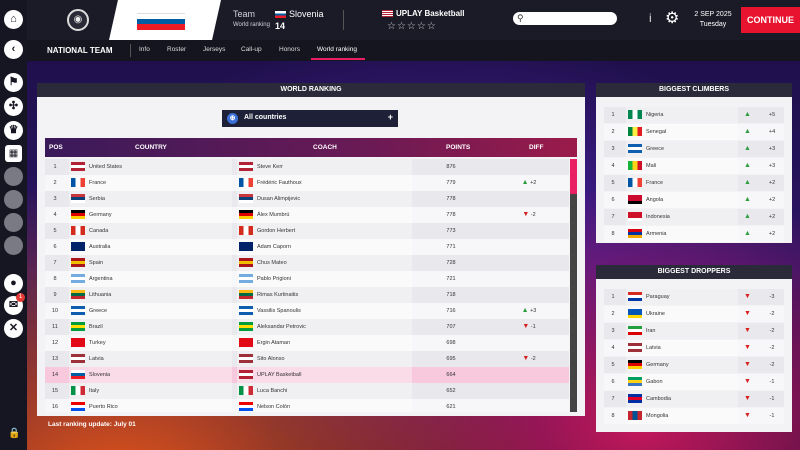 This screenshot has height=450, width=800. What do you see at coordinates (682, 331) in the screenshot?
I see `item-country: Iran` at bounding box center [682, 331].